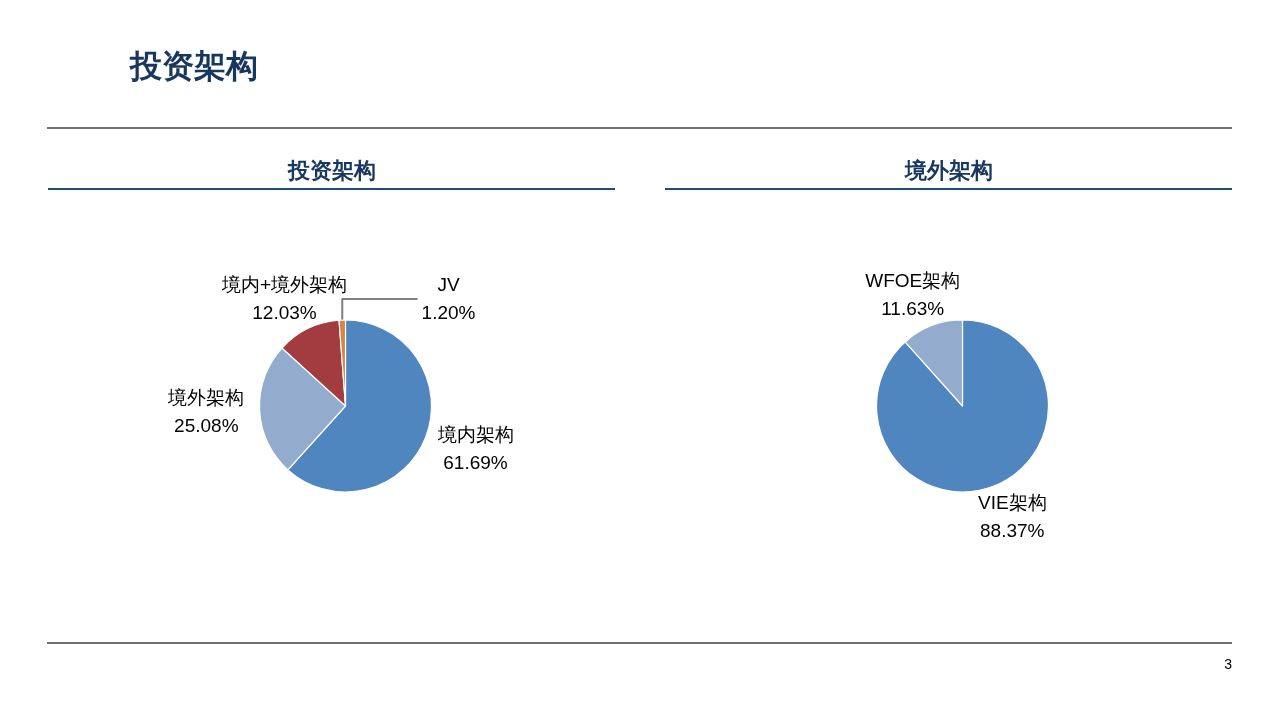  Describe the element at coordinates (448, 312) in the screenshot. I see `data-label: 1.20%` at that location.